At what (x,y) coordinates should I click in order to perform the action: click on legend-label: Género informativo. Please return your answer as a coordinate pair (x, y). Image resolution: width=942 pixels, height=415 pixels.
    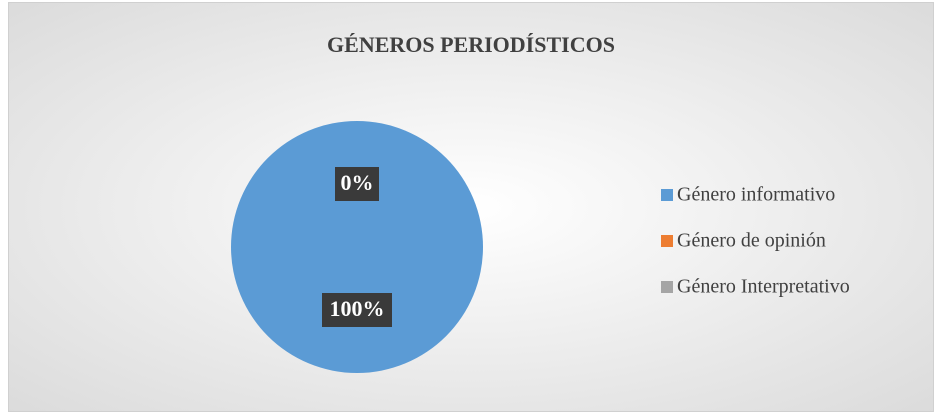
    Looking at the image, I should click on (756, 195).